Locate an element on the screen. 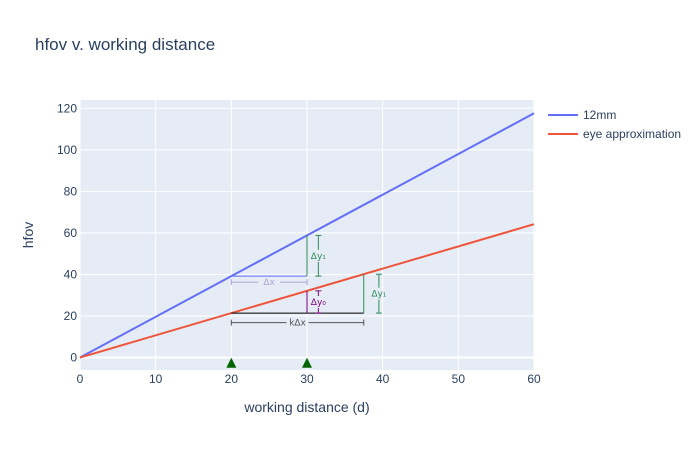 The width and height of the screenshot is (700, 450). x-tick-label: 30 is located at coordinates (307, 379).